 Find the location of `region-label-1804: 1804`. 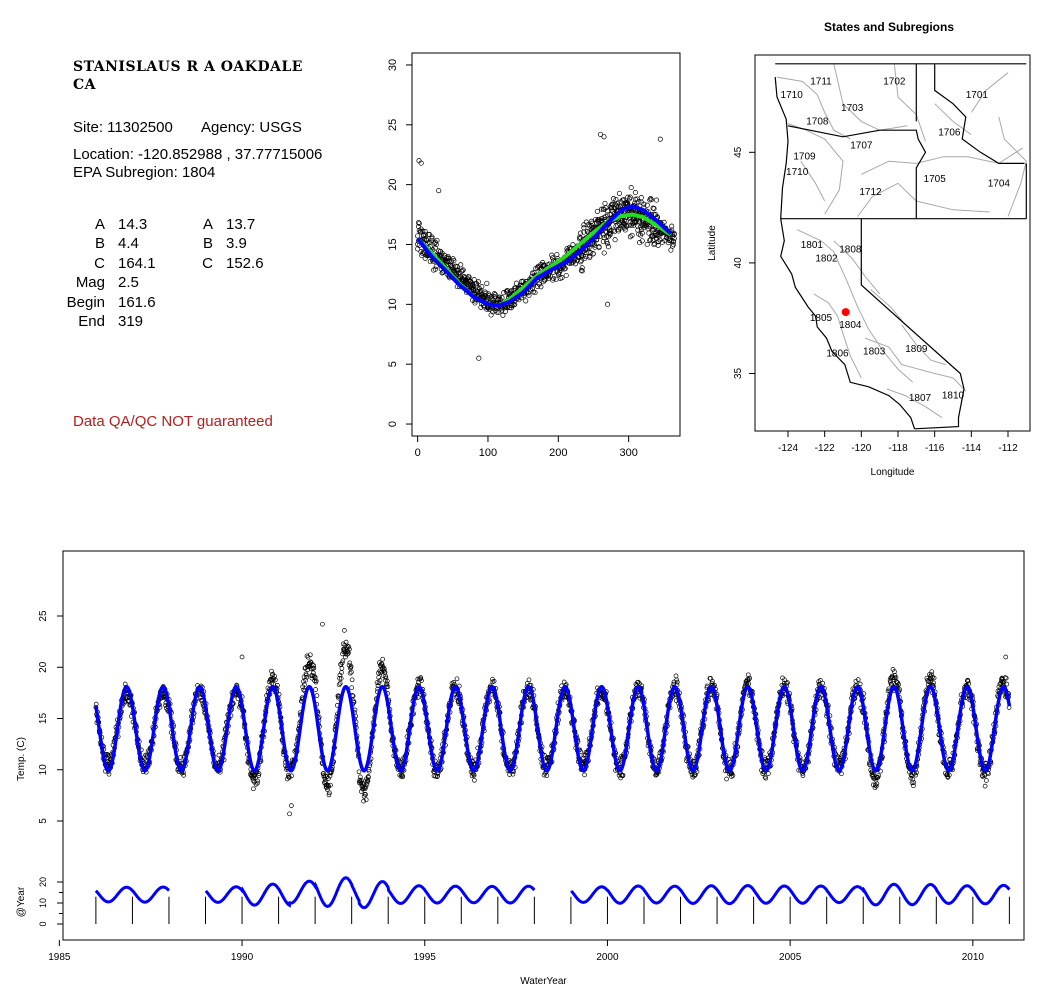

region-label-1804: 1804 is located at coordinates (850, 325).